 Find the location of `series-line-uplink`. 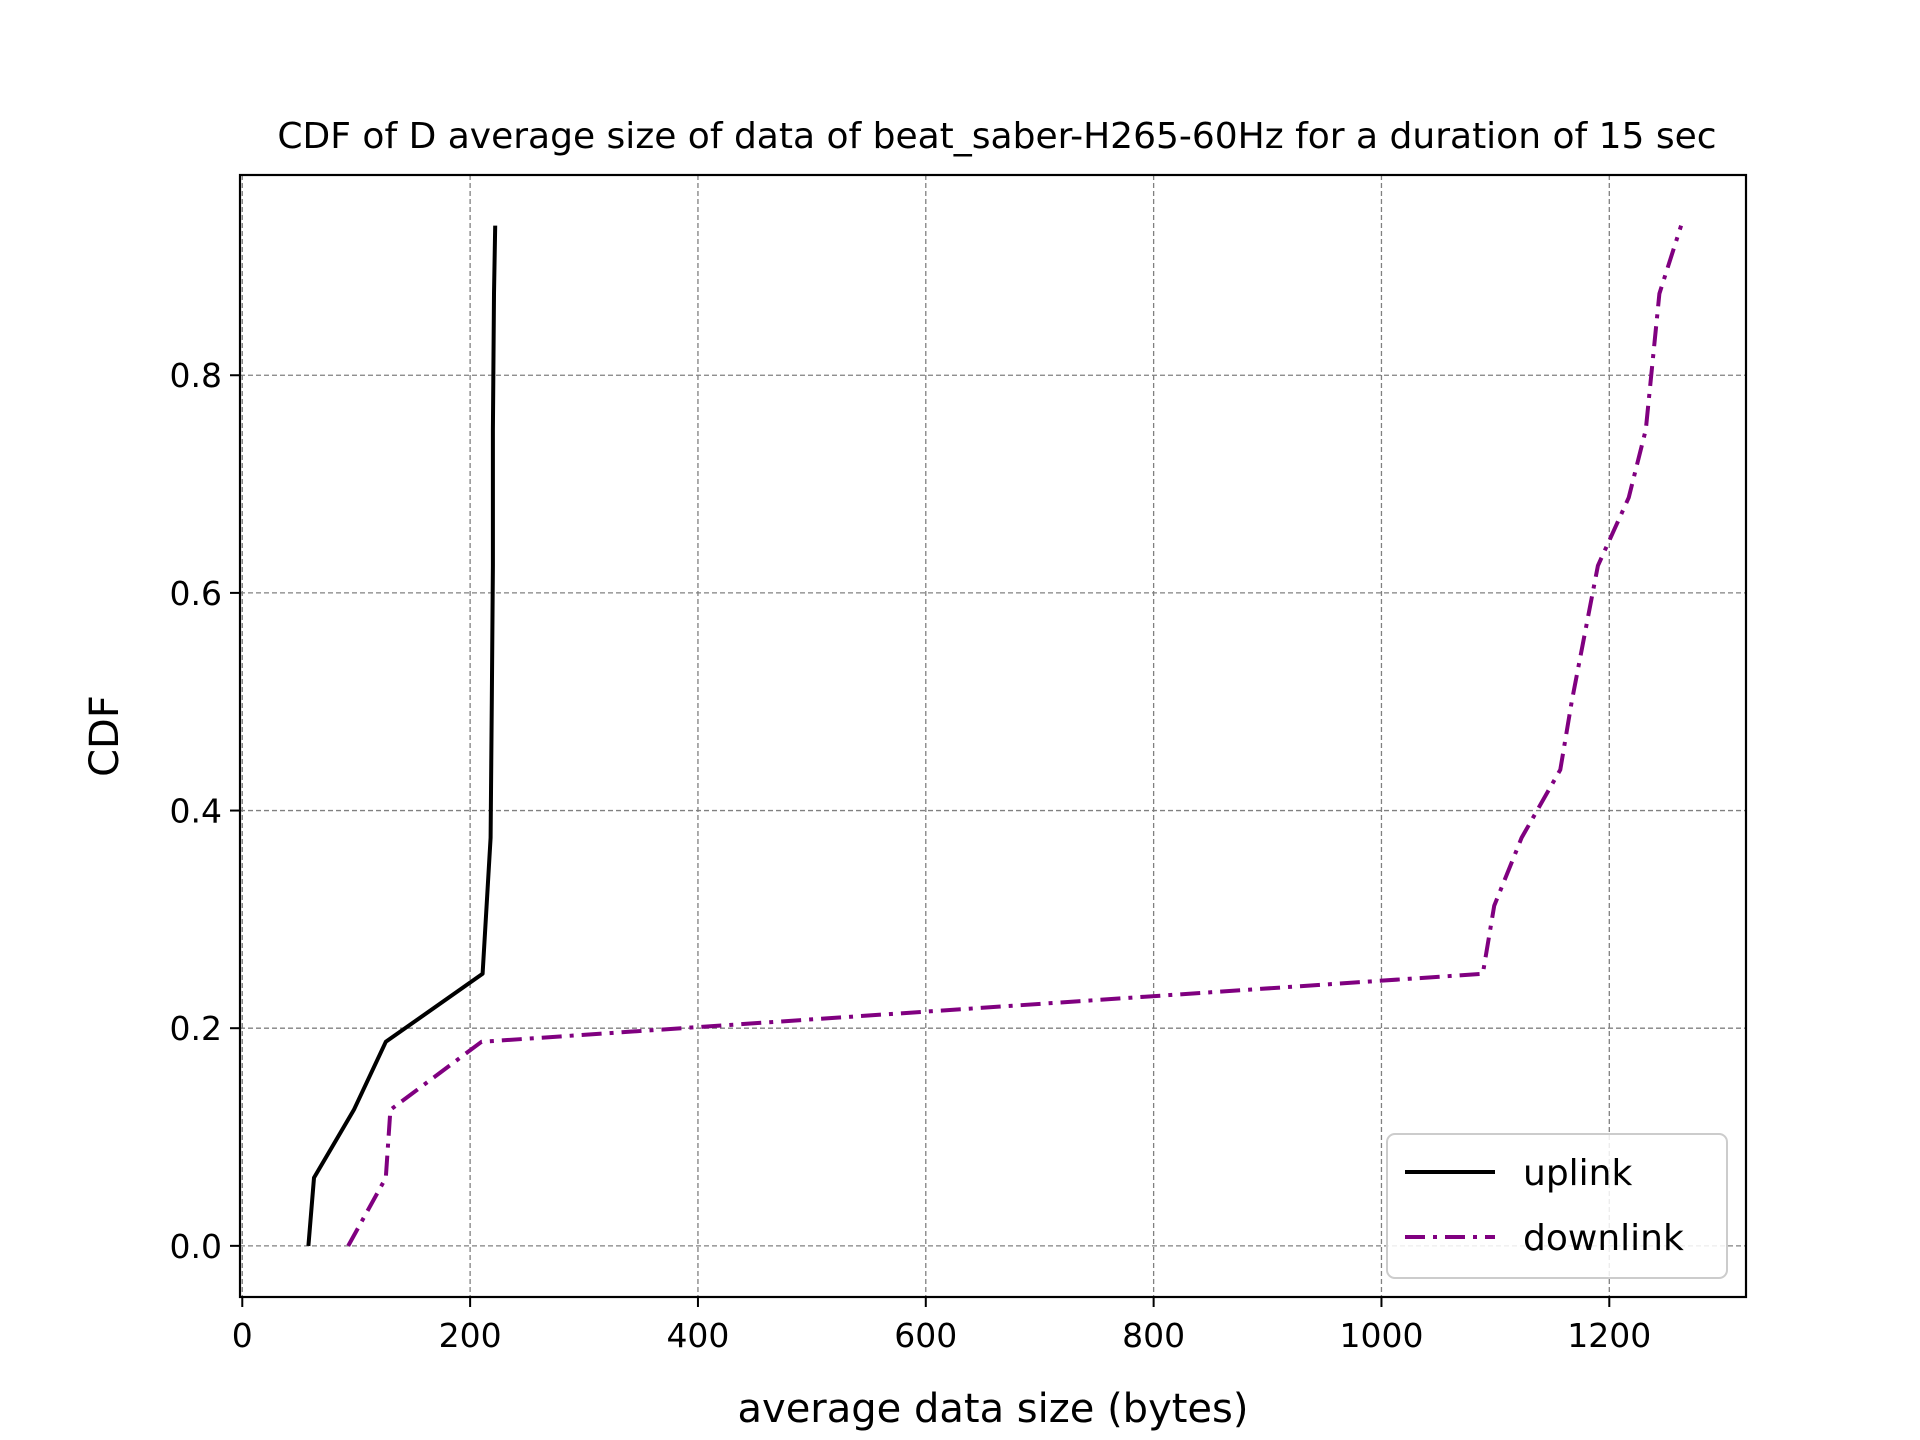

series-line-uplink is located at coordinates (402, 736).